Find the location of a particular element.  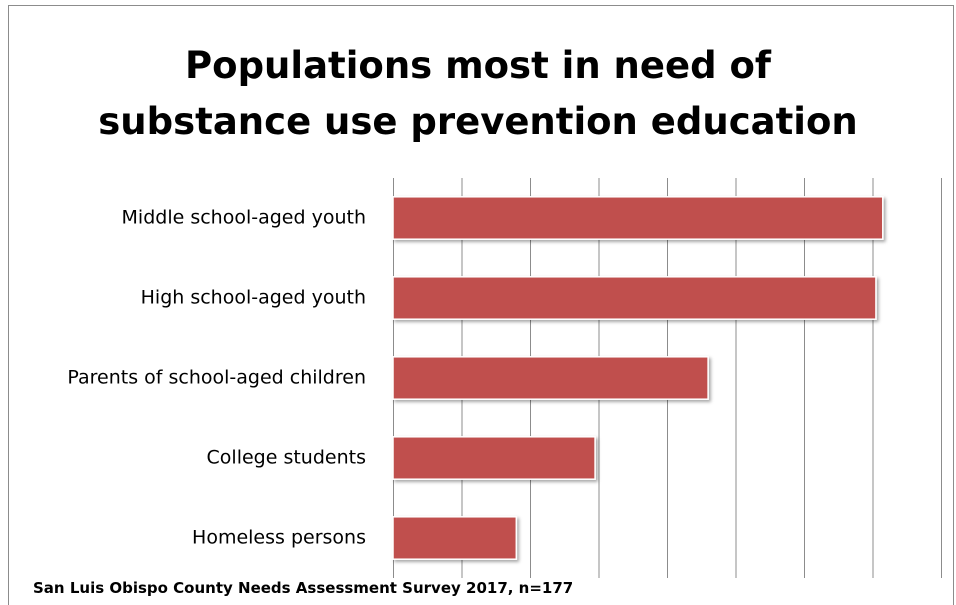

category-label: Parents of school-aged children is located at coordinates (216, 378).